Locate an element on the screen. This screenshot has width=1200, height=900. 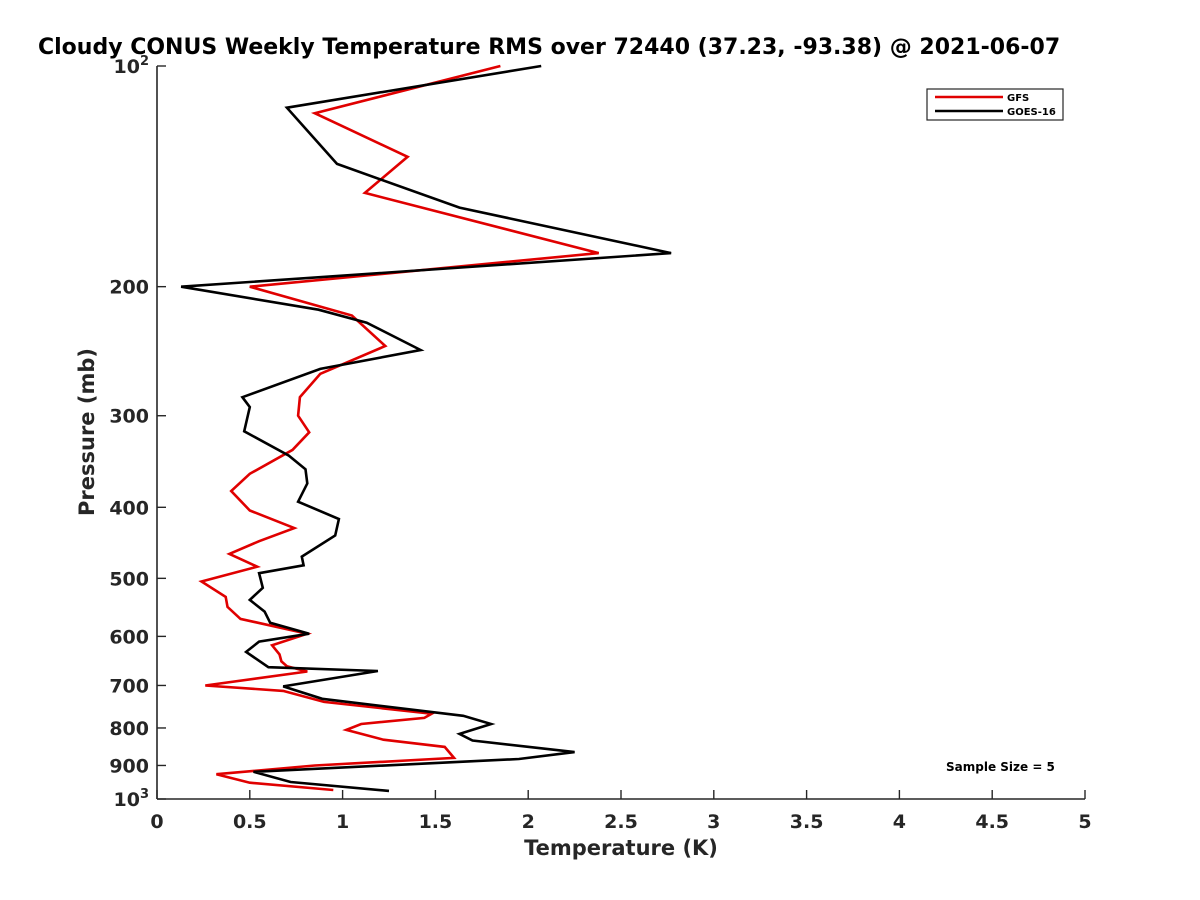
x-tick-label: 0 is located at coordinates (156, 822).